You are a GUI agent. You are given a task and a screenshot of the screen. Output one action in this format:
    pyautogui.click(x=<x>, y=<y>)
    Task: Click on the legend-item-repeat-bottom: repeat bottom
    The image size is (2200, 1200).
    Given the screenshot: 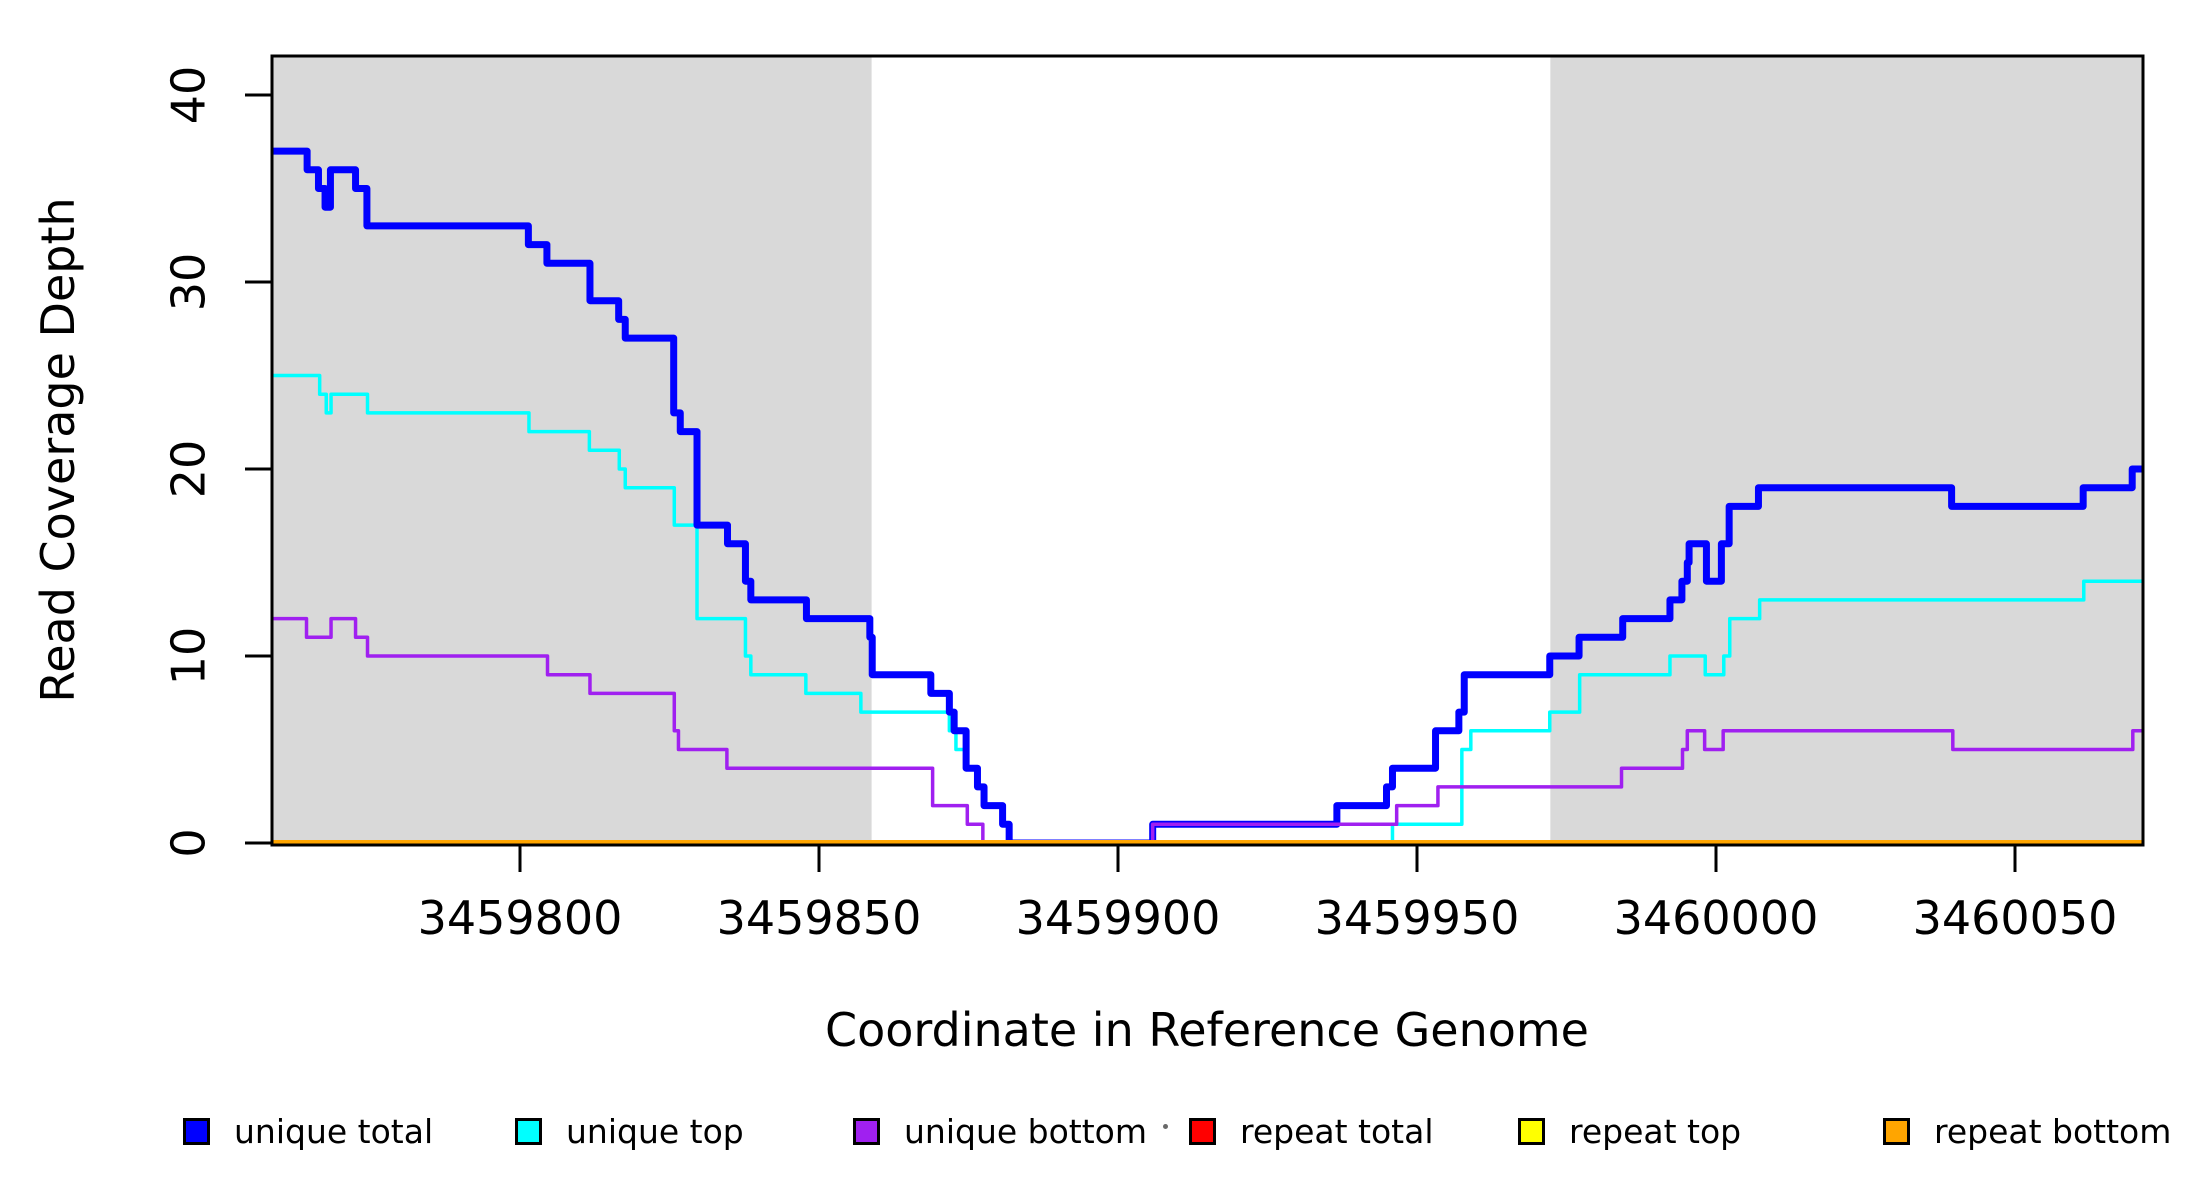 What is the action you would take?
    pyautogui.click(x=2027, y=1131)
    